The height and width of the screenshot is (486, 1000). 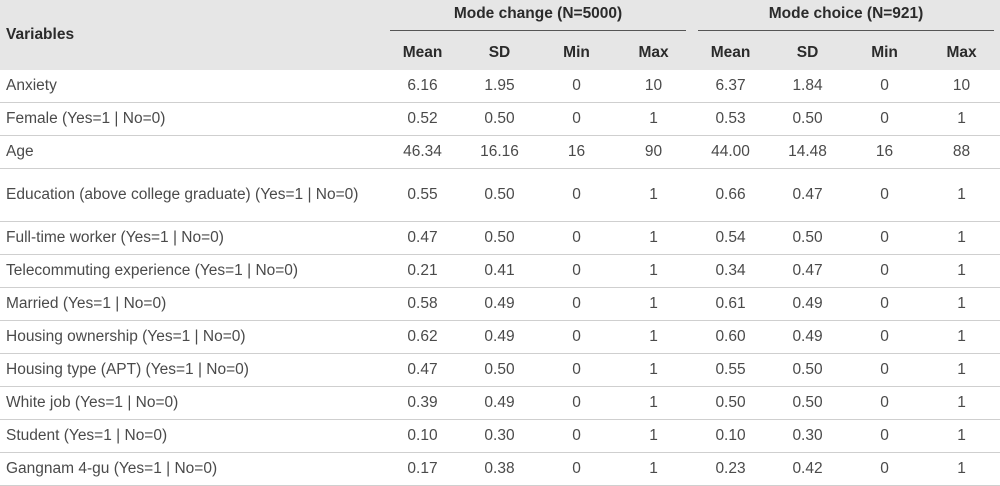 What do you see at coordinates (731, 436) in the screenshot?
I see `value-cell: 0.10` at bounding box center [731, 436].